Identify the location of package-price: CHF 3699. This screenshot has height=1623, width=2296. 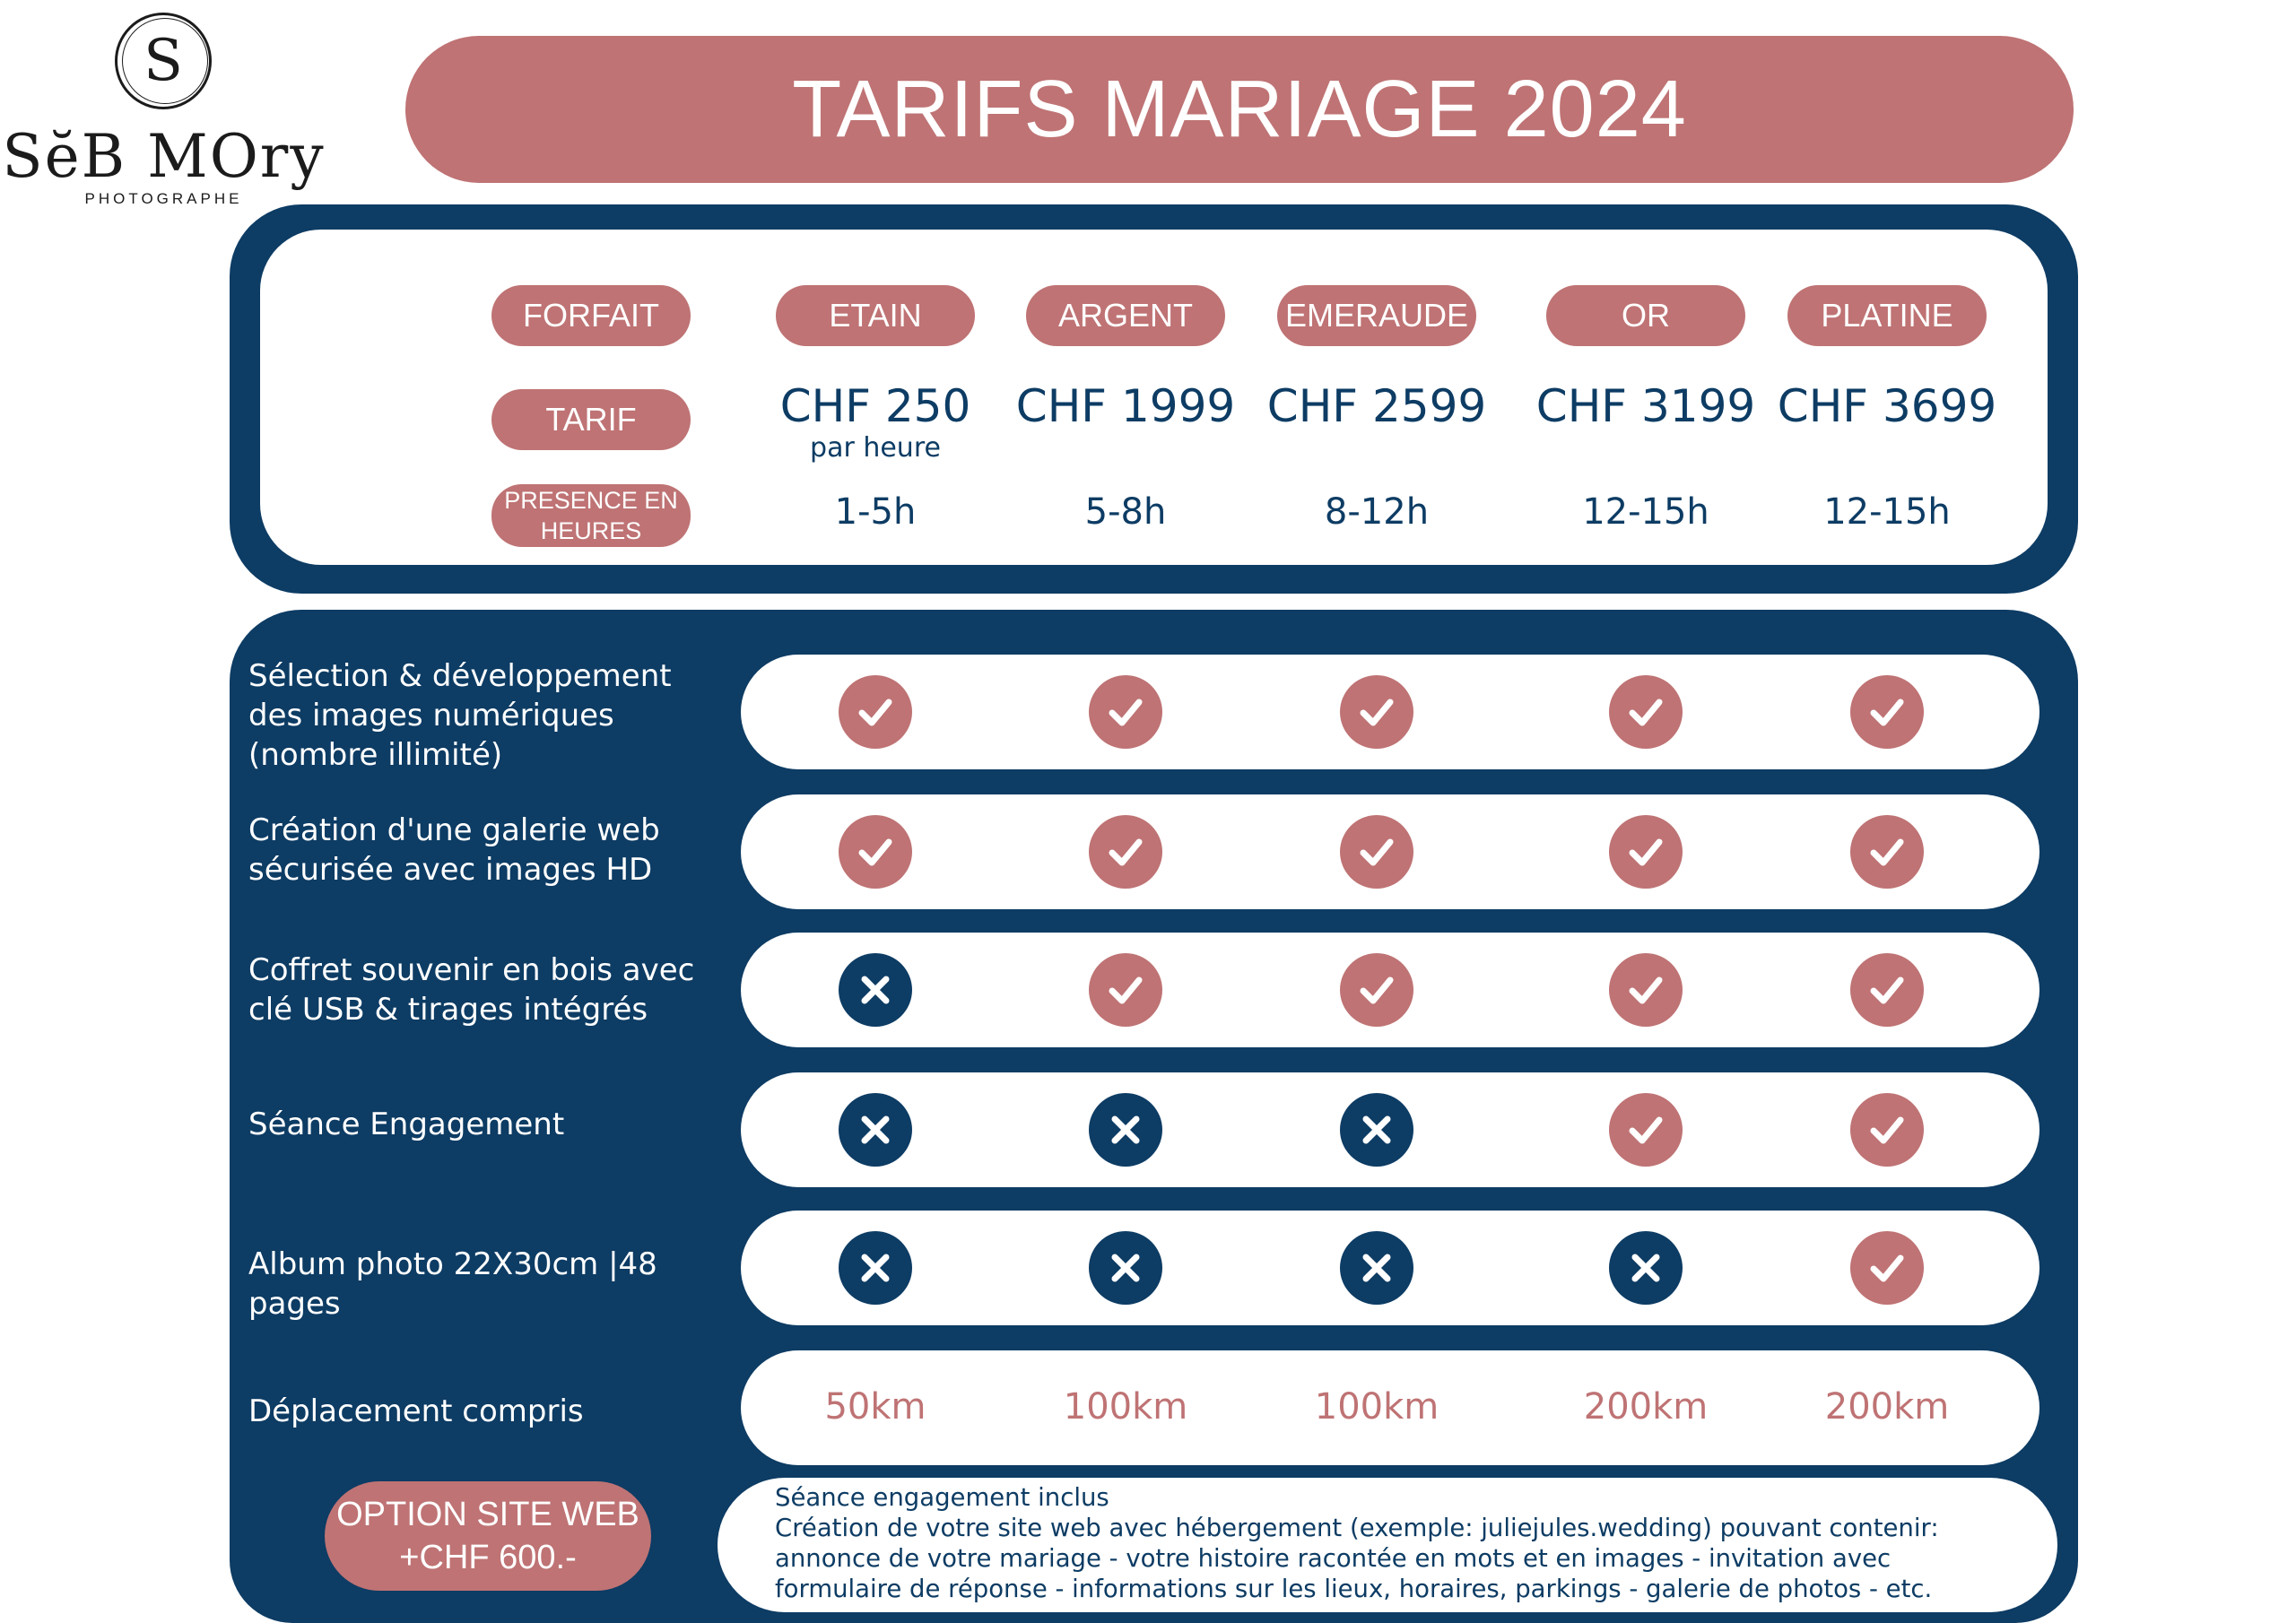
(1887, 406).